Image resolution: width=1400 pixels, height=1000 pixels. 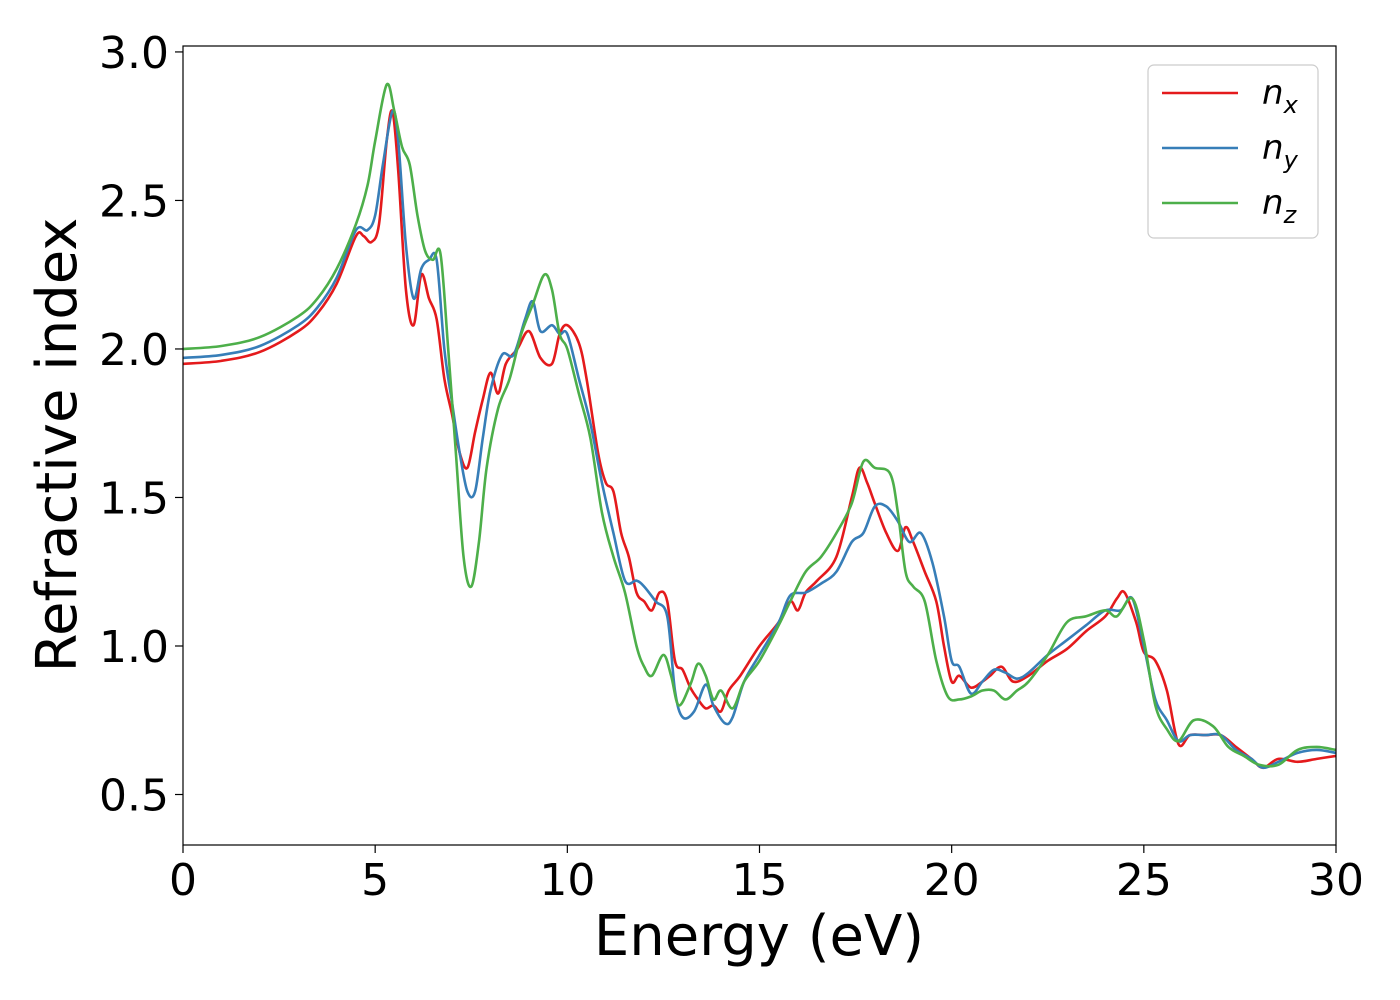 What do you see at coordinates (134, 647) in the screenshot?
I see `y-tick-label: 1.0` at bounding box center [134, 647].